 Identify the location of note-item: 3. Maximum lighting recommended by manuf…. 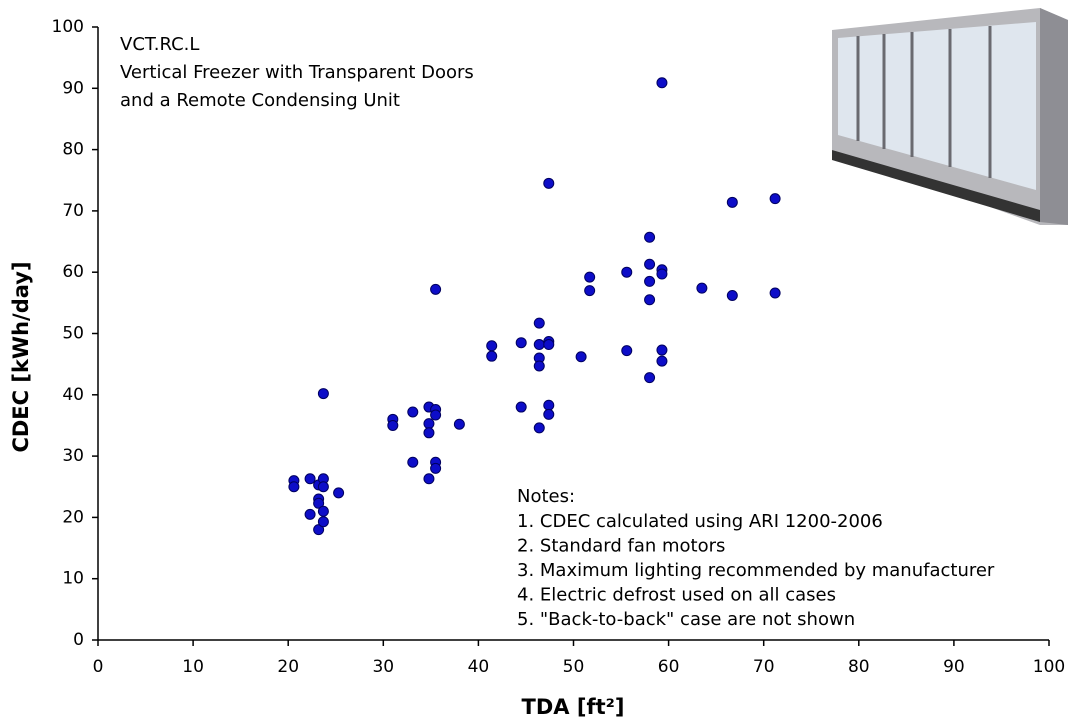
(756, 570).